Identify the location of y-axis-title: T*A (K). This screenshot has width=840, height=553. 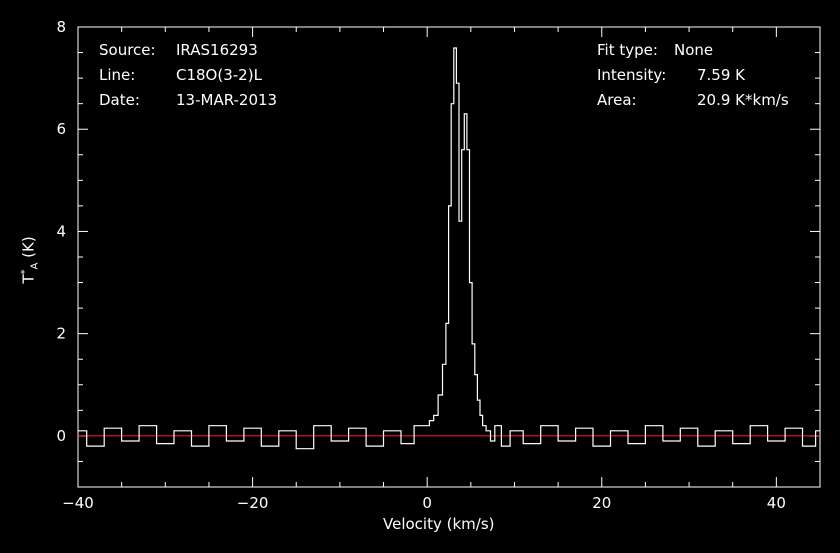
(30, 260).